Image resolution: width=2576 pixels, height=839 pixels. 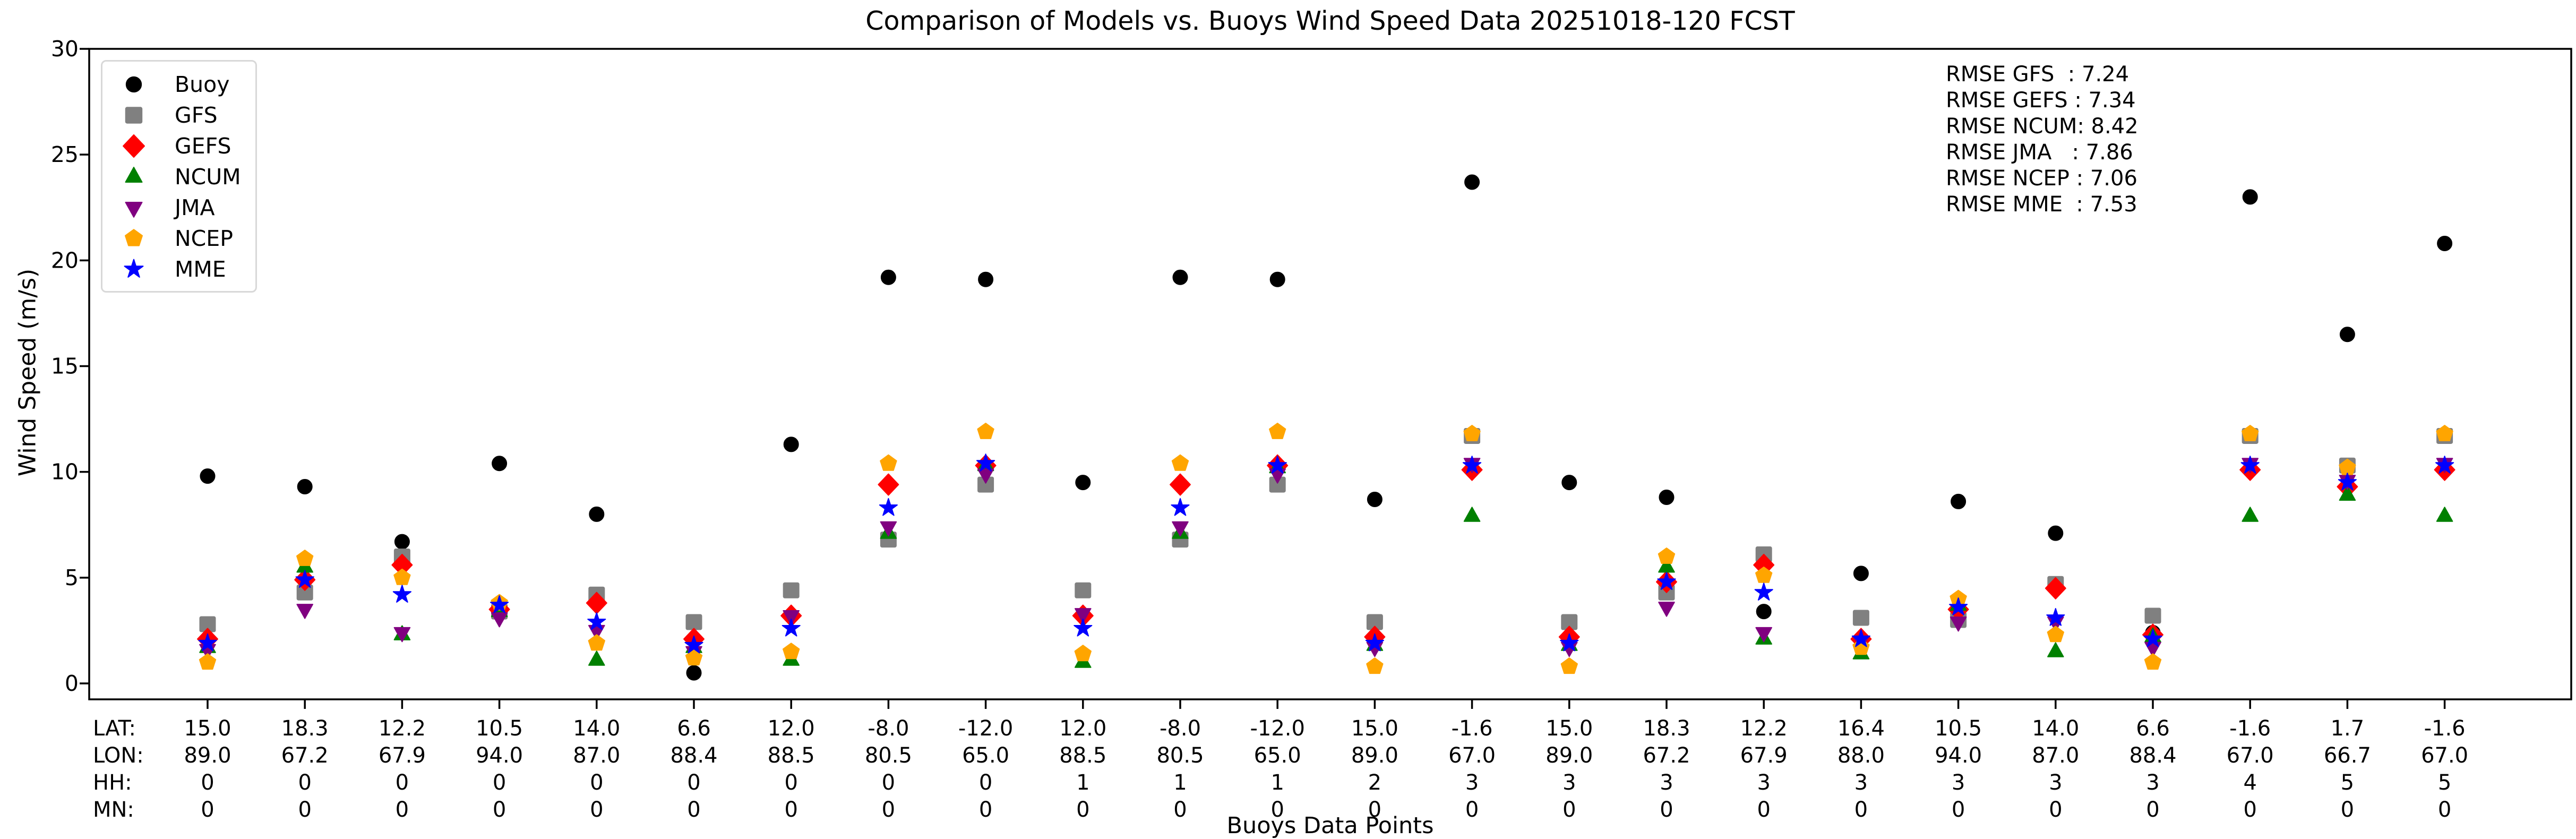 What do you see at coordinates (2347, 783) in the screenshot?
I see `x-tick-label-hh: 5` at bounding box center [2347, 783].